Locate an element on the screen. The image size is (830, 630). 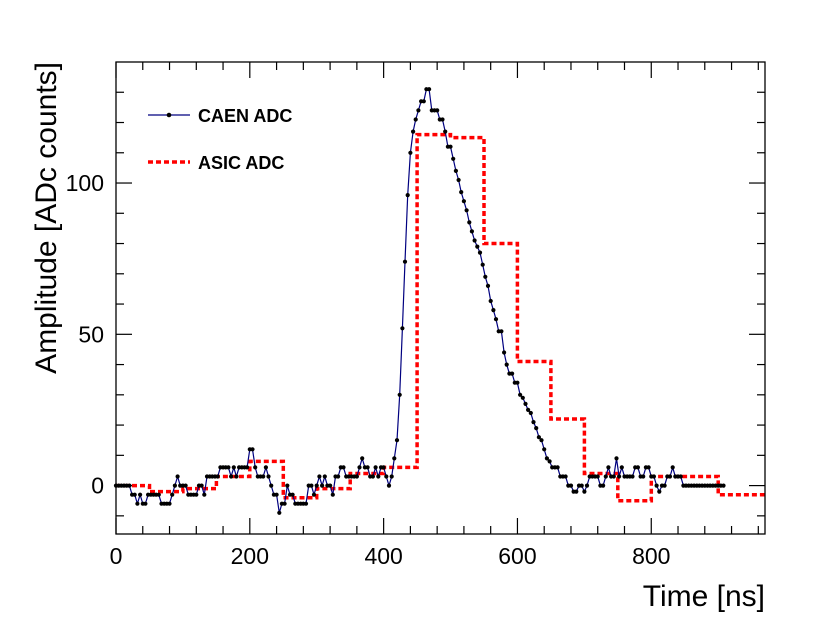
y-tick-label: 100 is located at coordinates (85, 183).